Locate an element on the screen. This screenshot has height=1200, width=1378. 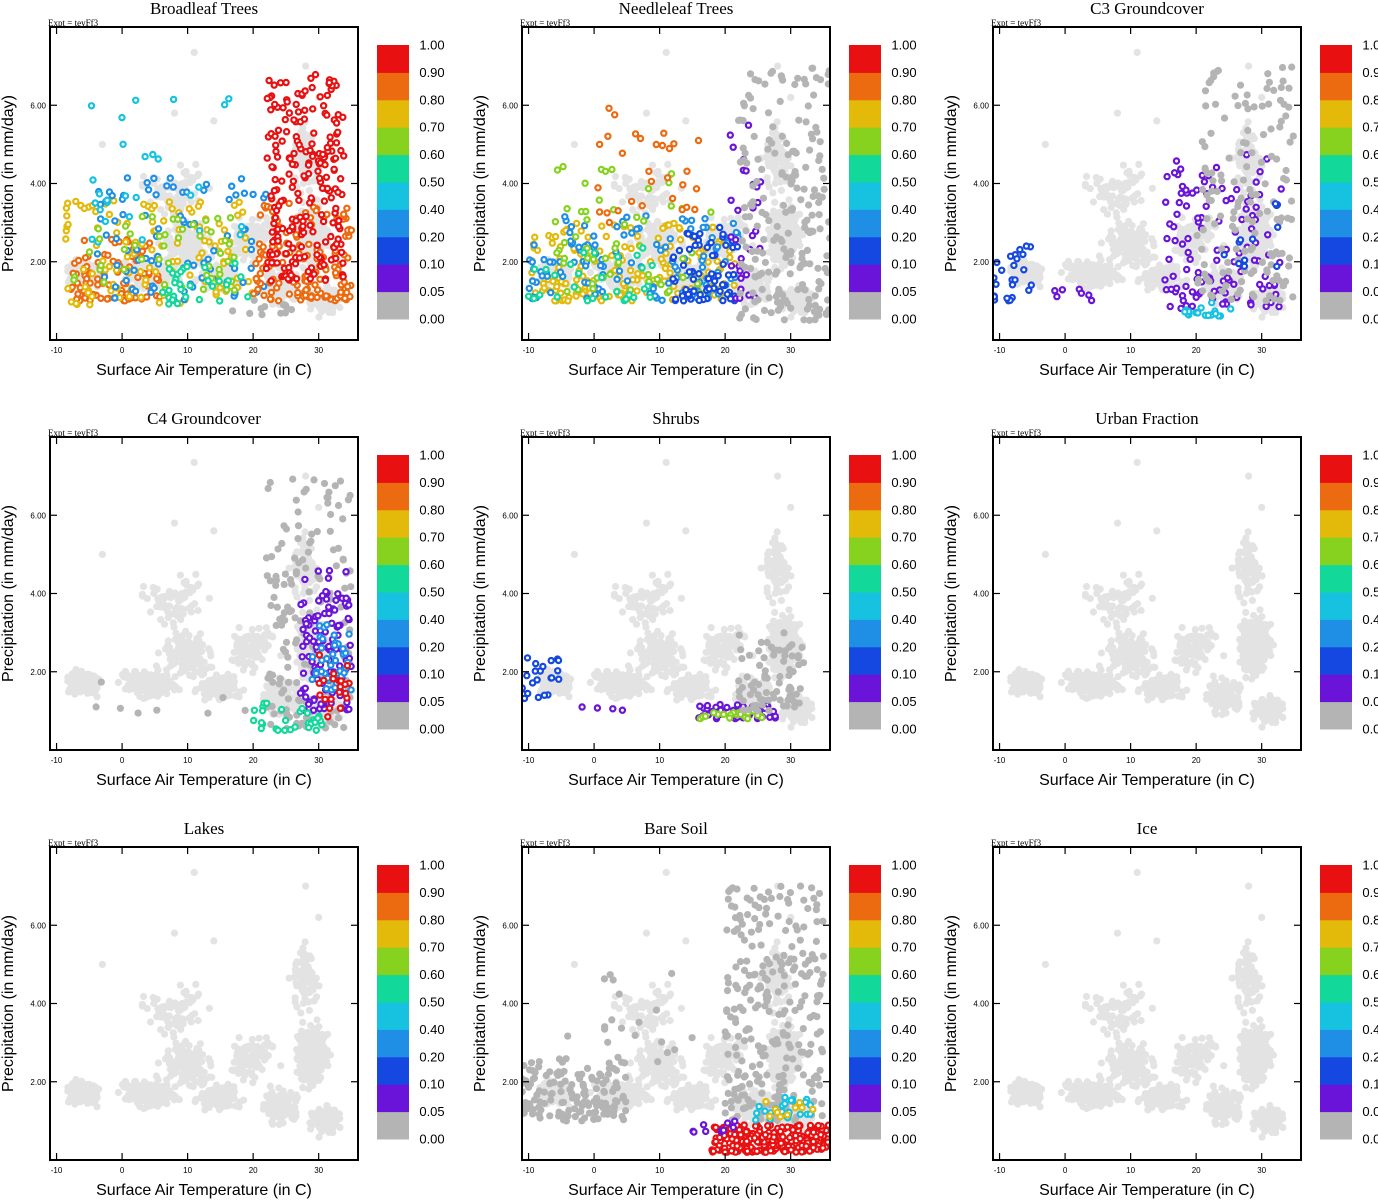
colorbar-tick-label: 0.05 is located at coordinates (903, 291).